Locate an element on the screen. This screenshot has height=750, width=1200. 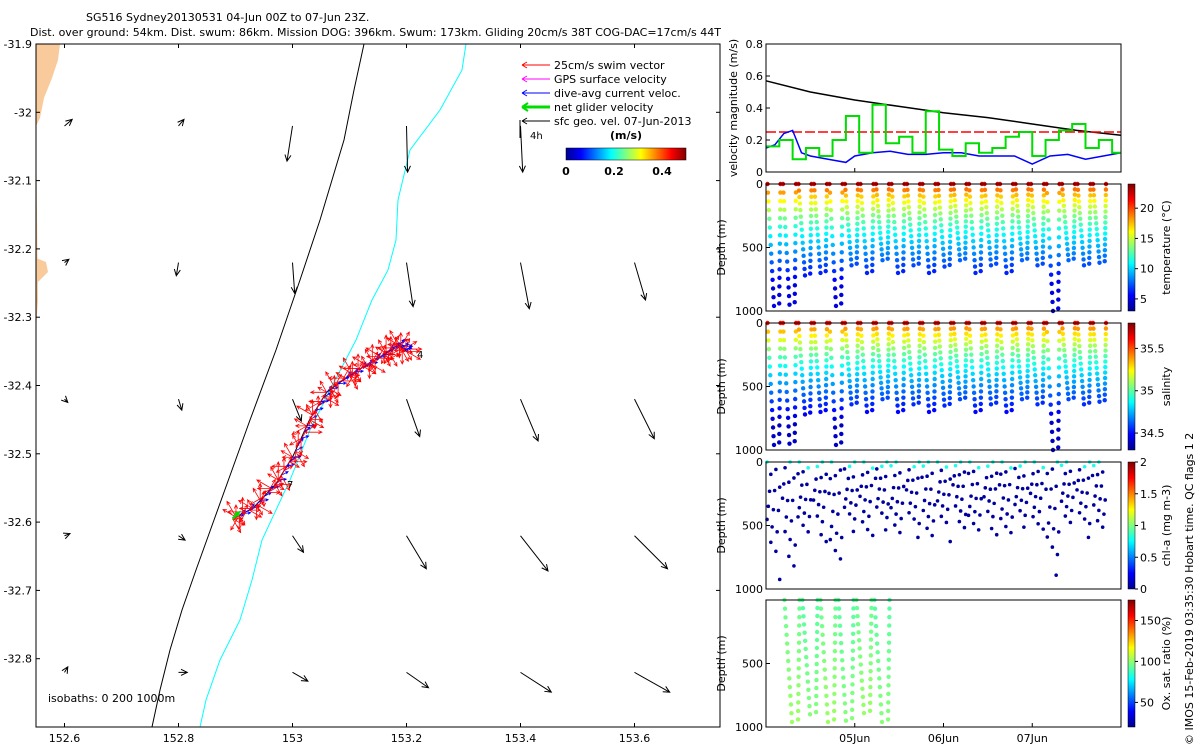
map-y-tick-label: -32.3 is located at coordinates (18, 317).